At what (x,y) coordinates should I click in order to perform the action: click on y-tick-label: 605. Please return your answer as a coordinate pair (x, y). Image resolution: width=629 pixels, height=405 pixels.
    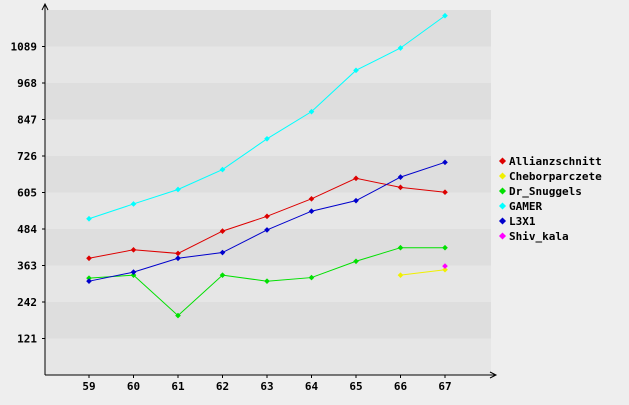
    Looking at the image, I should click on (27, 193).